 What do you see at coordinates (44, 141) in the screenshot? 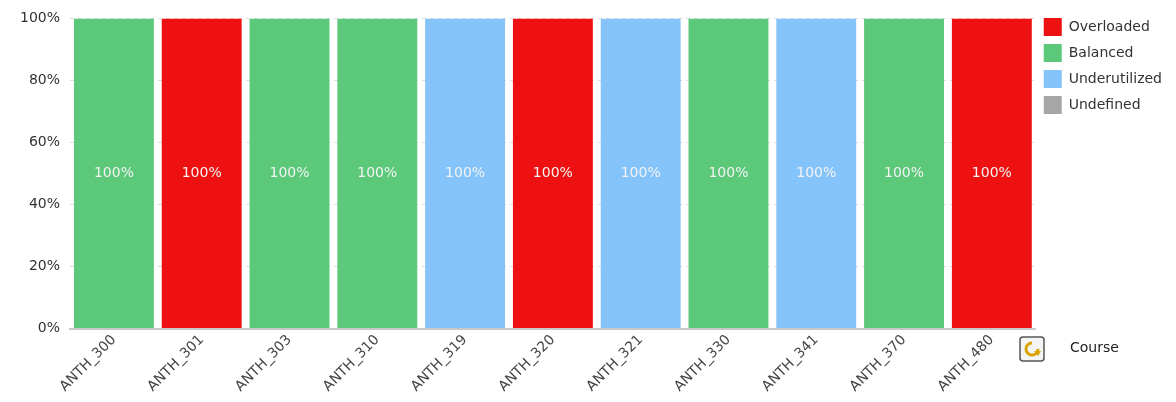
I see `y-tick-label: 60%` at bounding box center [44, 141].